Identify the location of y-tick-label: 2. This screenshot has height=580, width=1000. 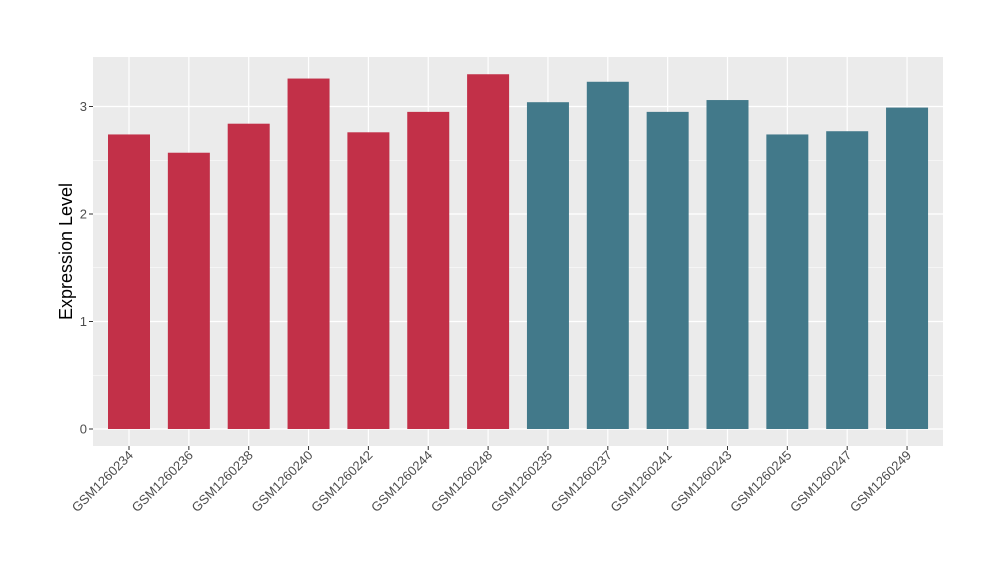
(83, 214).